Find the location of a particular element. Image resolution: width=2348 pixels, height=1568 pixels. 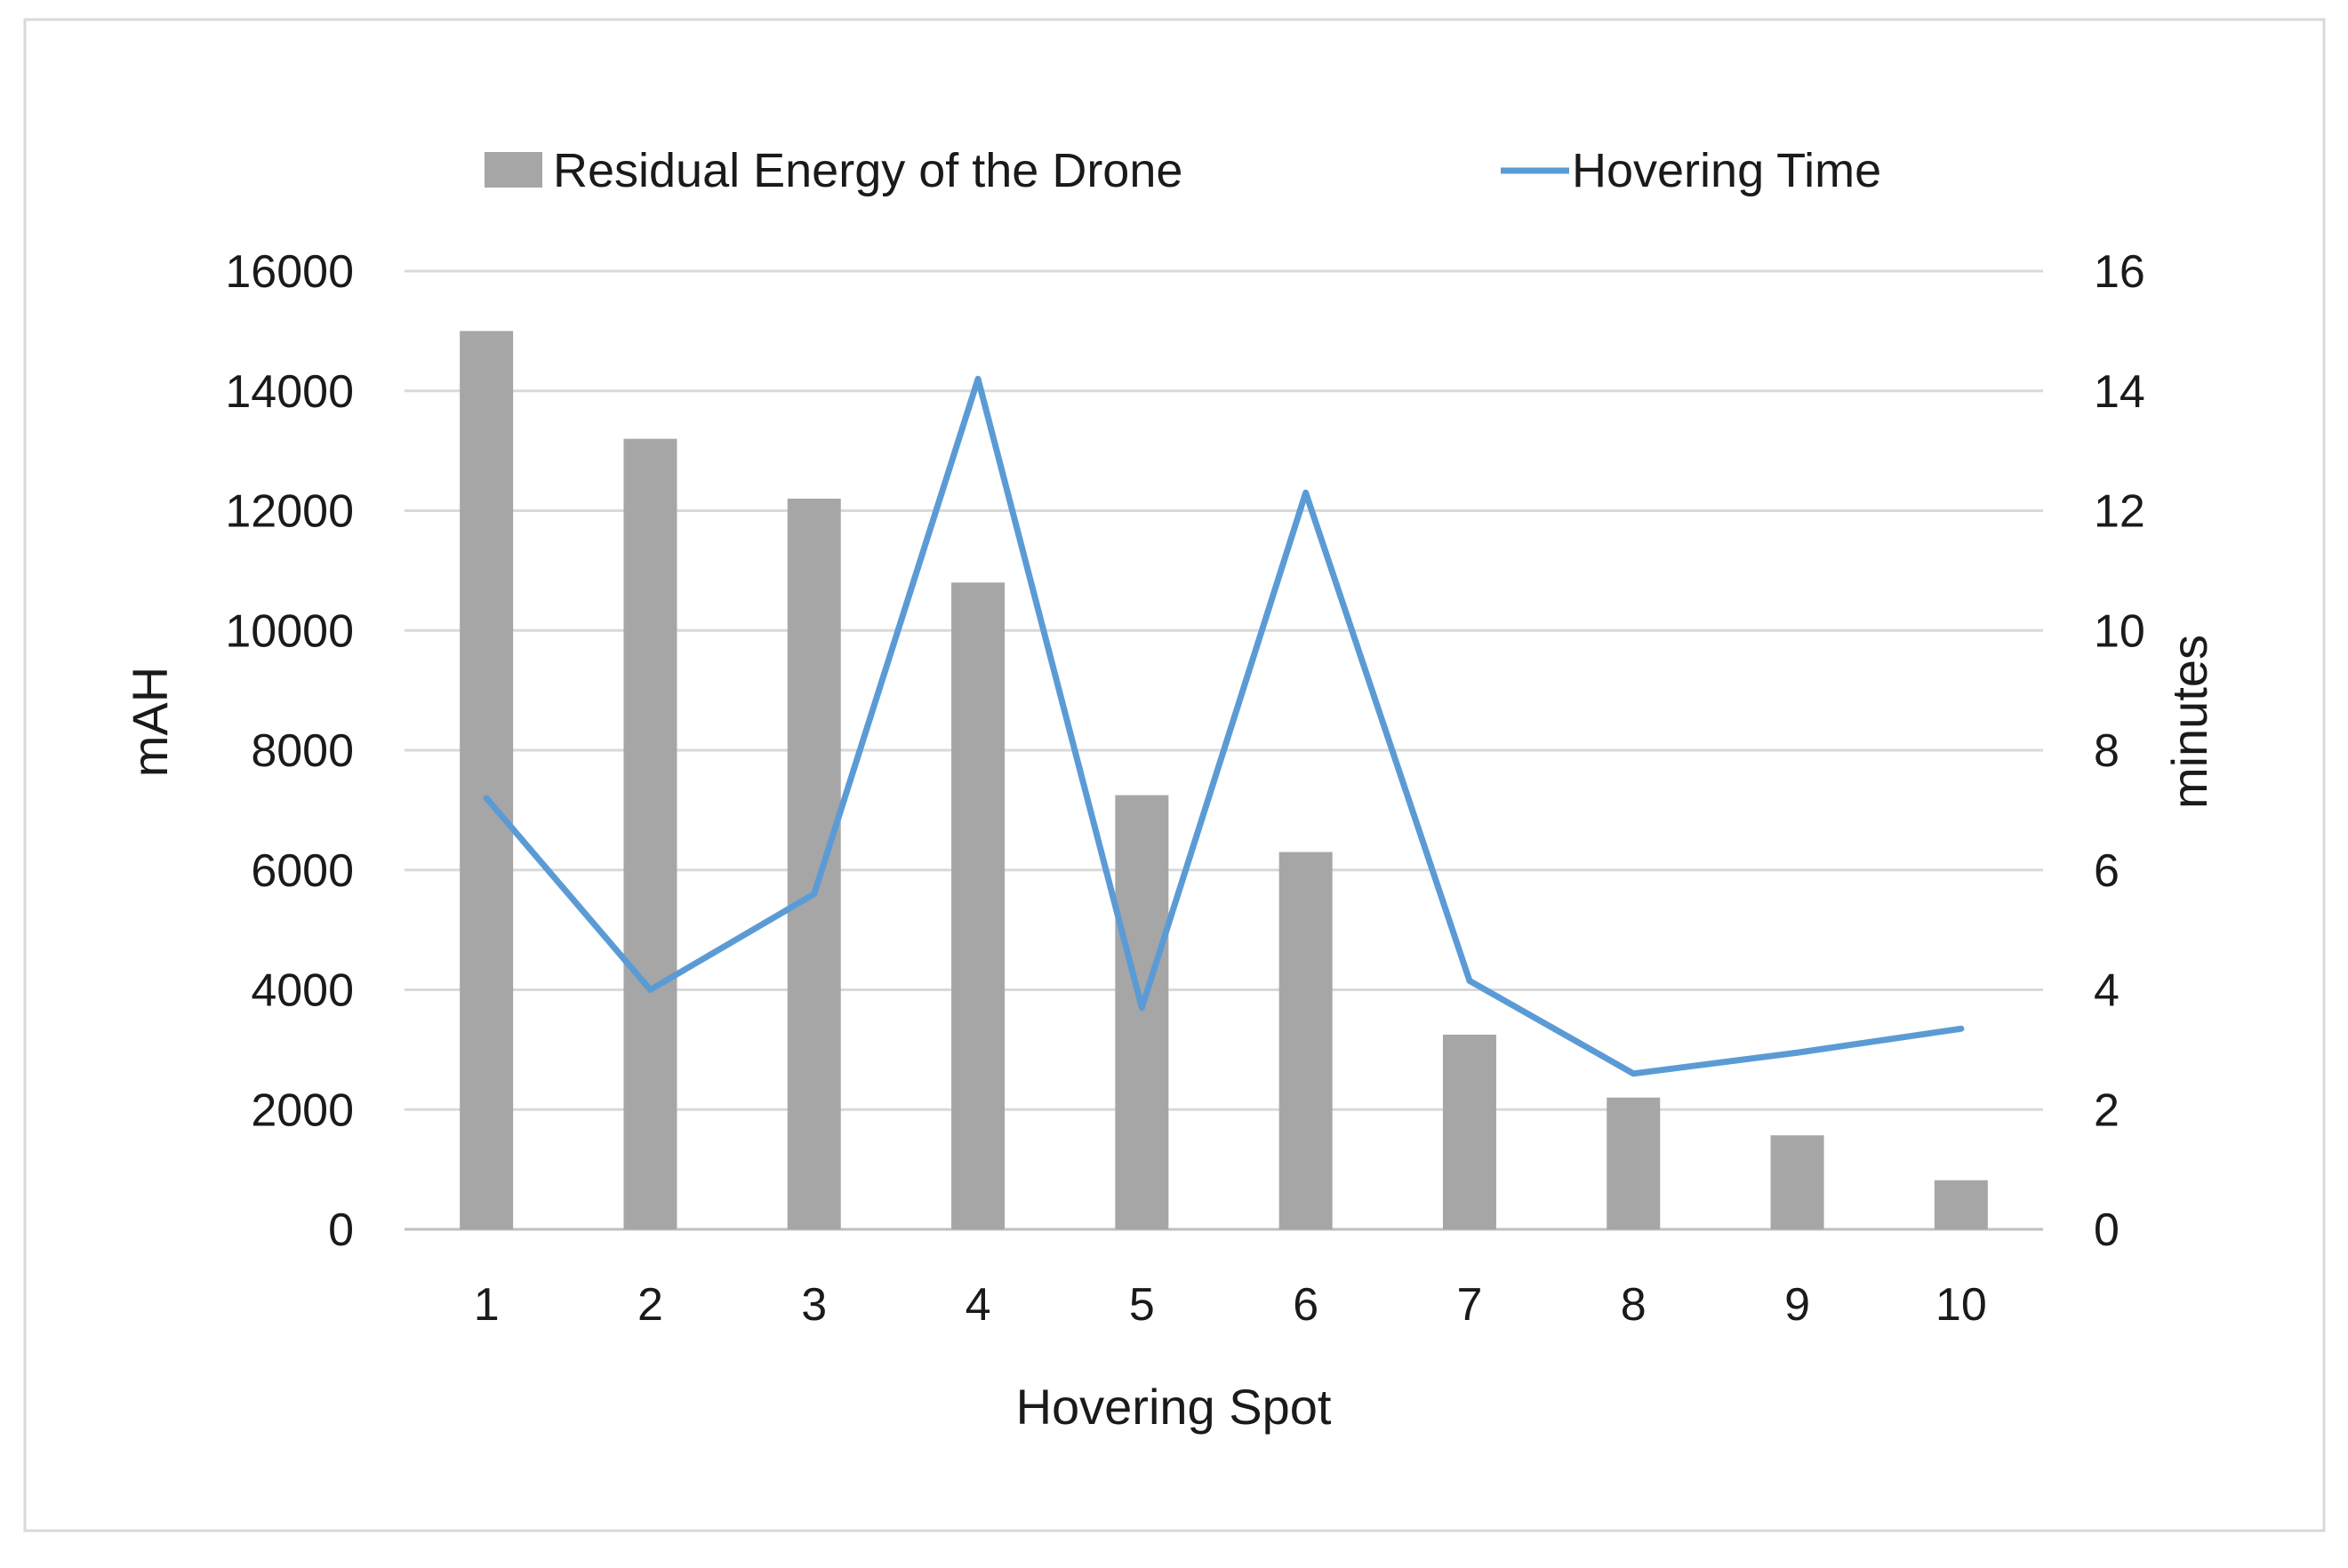

left-tick-label: 6000 is located at coordinates (302, 871).